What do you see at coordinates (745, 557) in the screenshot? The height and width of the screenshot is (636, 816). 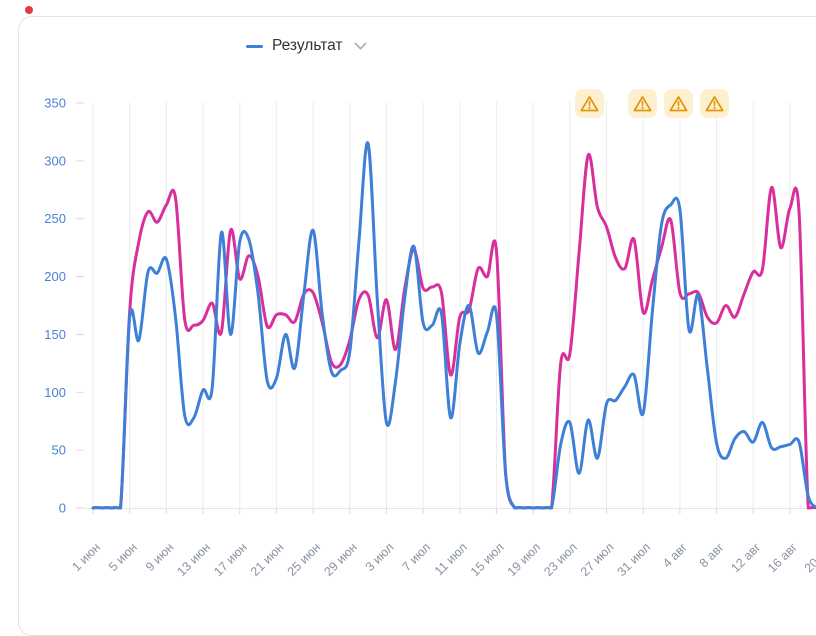 I see `x-tick-label: 12 авг` at bounding box center [745, 557].